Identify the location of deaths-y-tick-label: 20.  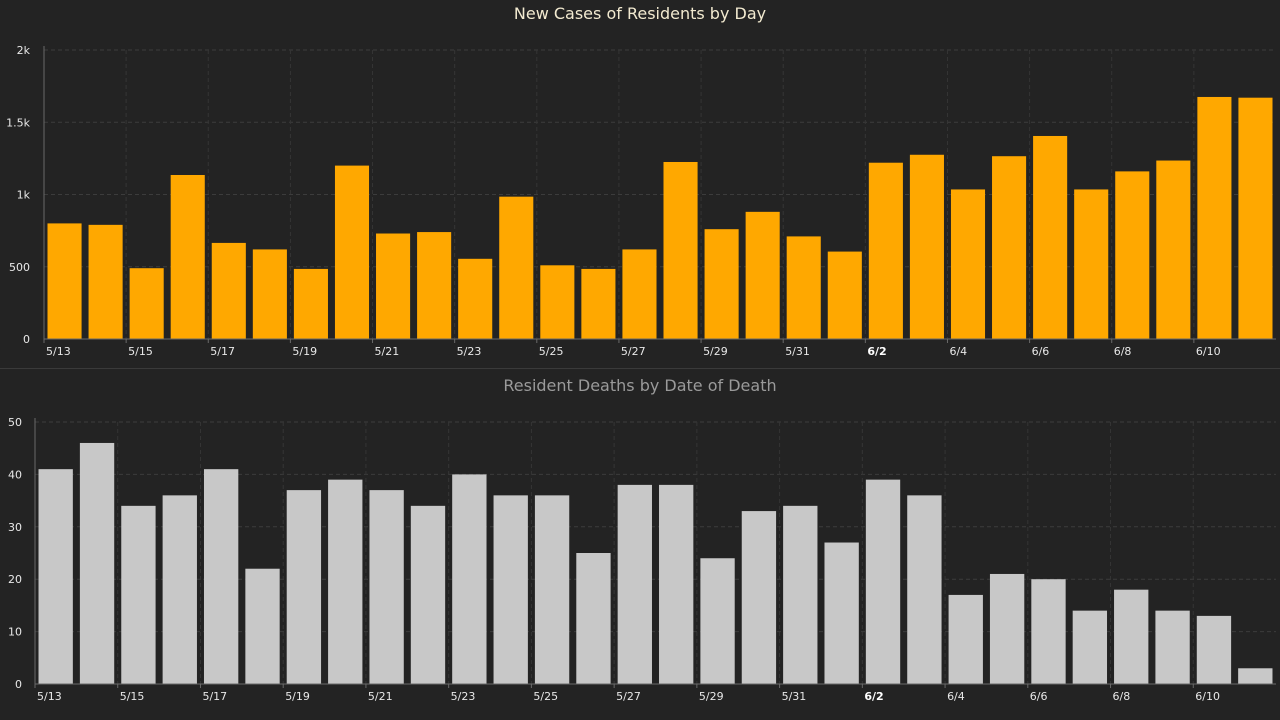
(15, 579).